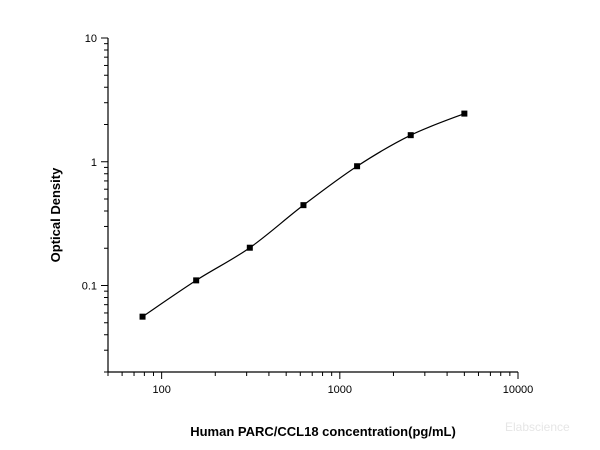  Describe the element at coordinates (537, 427) in the screenshot. I see `watermark: Elabscience` at that location.